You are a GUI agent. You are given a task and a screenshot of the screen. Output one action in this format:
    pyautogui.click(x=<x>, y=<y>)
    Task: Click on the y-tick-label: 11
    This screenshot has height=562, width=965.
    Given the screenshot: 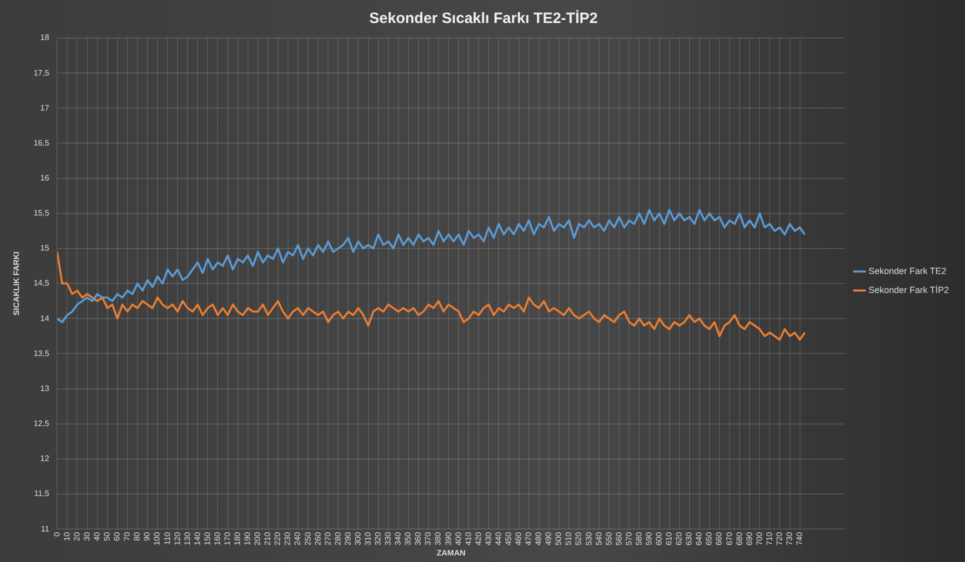 What is the action you would take?
    pyautogui.click(x=45, y=529)
    